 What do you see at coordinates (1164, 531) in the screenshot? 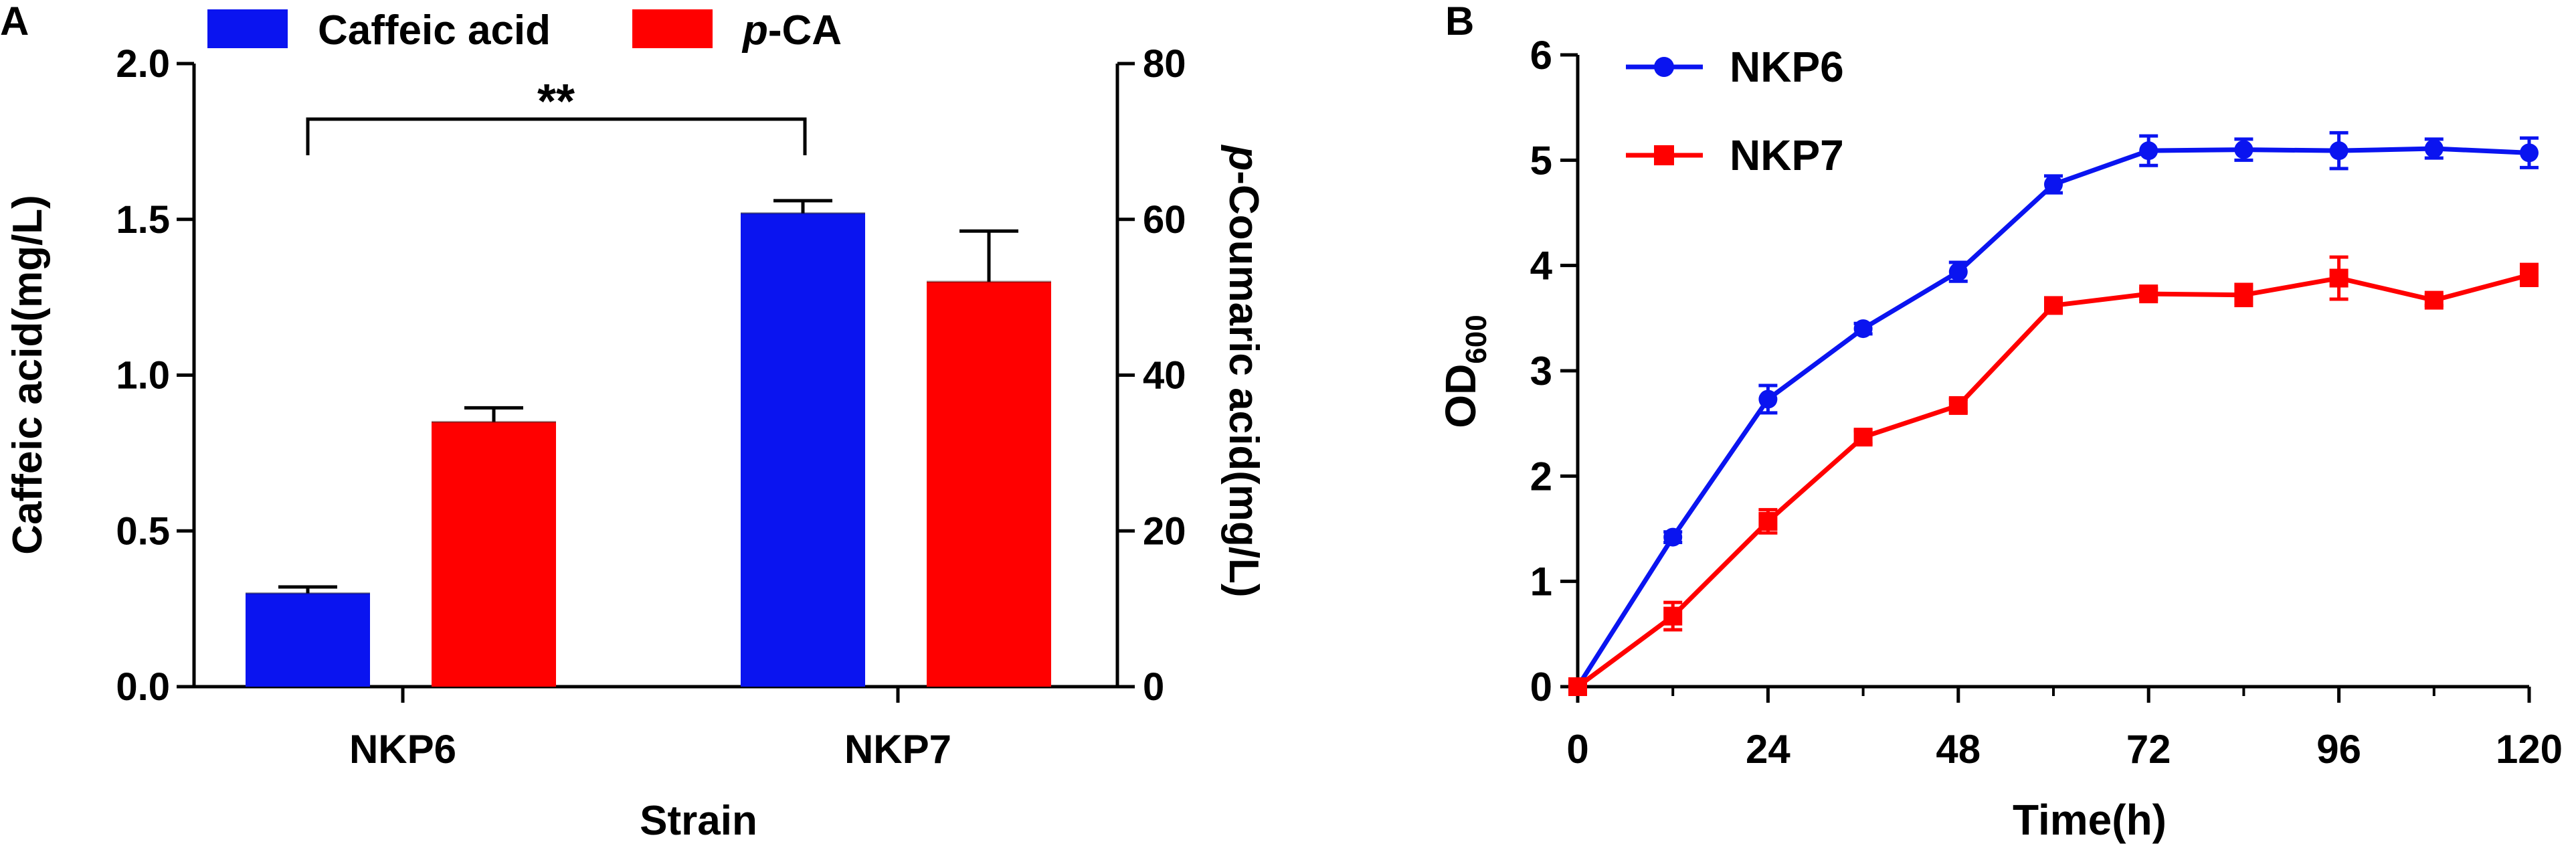
I see `a-right-y-tick-label: 20` at bounding box center [1164, 531].